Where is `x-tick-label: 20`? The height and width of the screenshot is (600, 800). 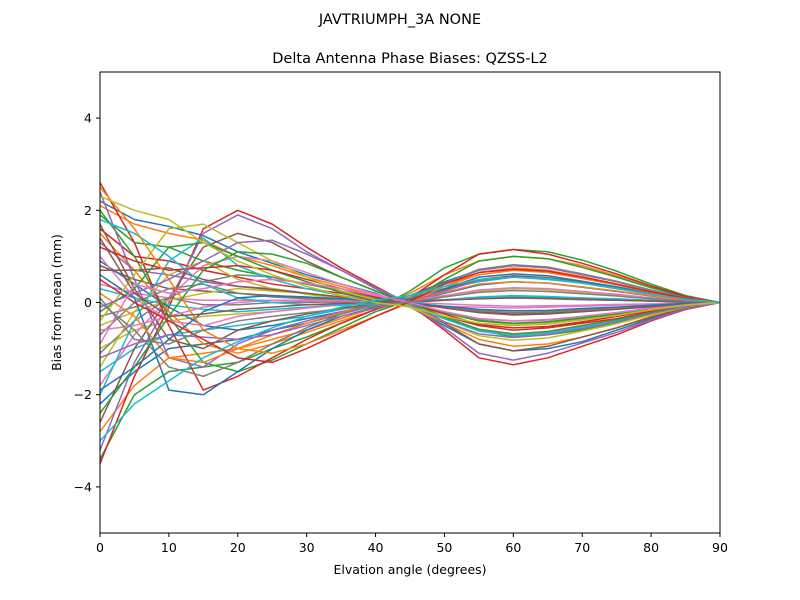 x-tick-label: 20 is located at coordinates (238, 547).